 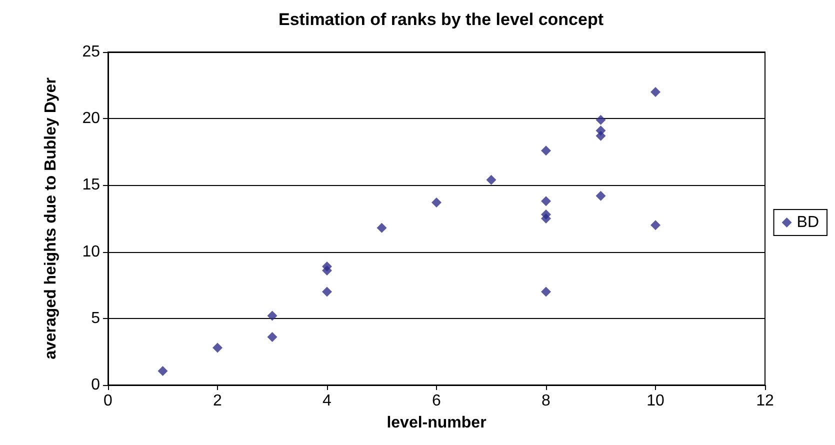 I want to click on x-tick-label: 0, so click(x=108, y=401).